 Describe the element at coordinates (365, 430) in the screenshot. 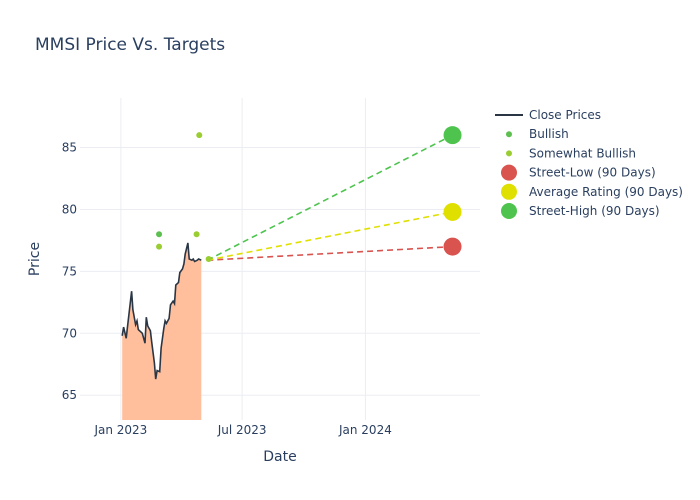

I see `x-tick-label: Jan 2024` at that location.